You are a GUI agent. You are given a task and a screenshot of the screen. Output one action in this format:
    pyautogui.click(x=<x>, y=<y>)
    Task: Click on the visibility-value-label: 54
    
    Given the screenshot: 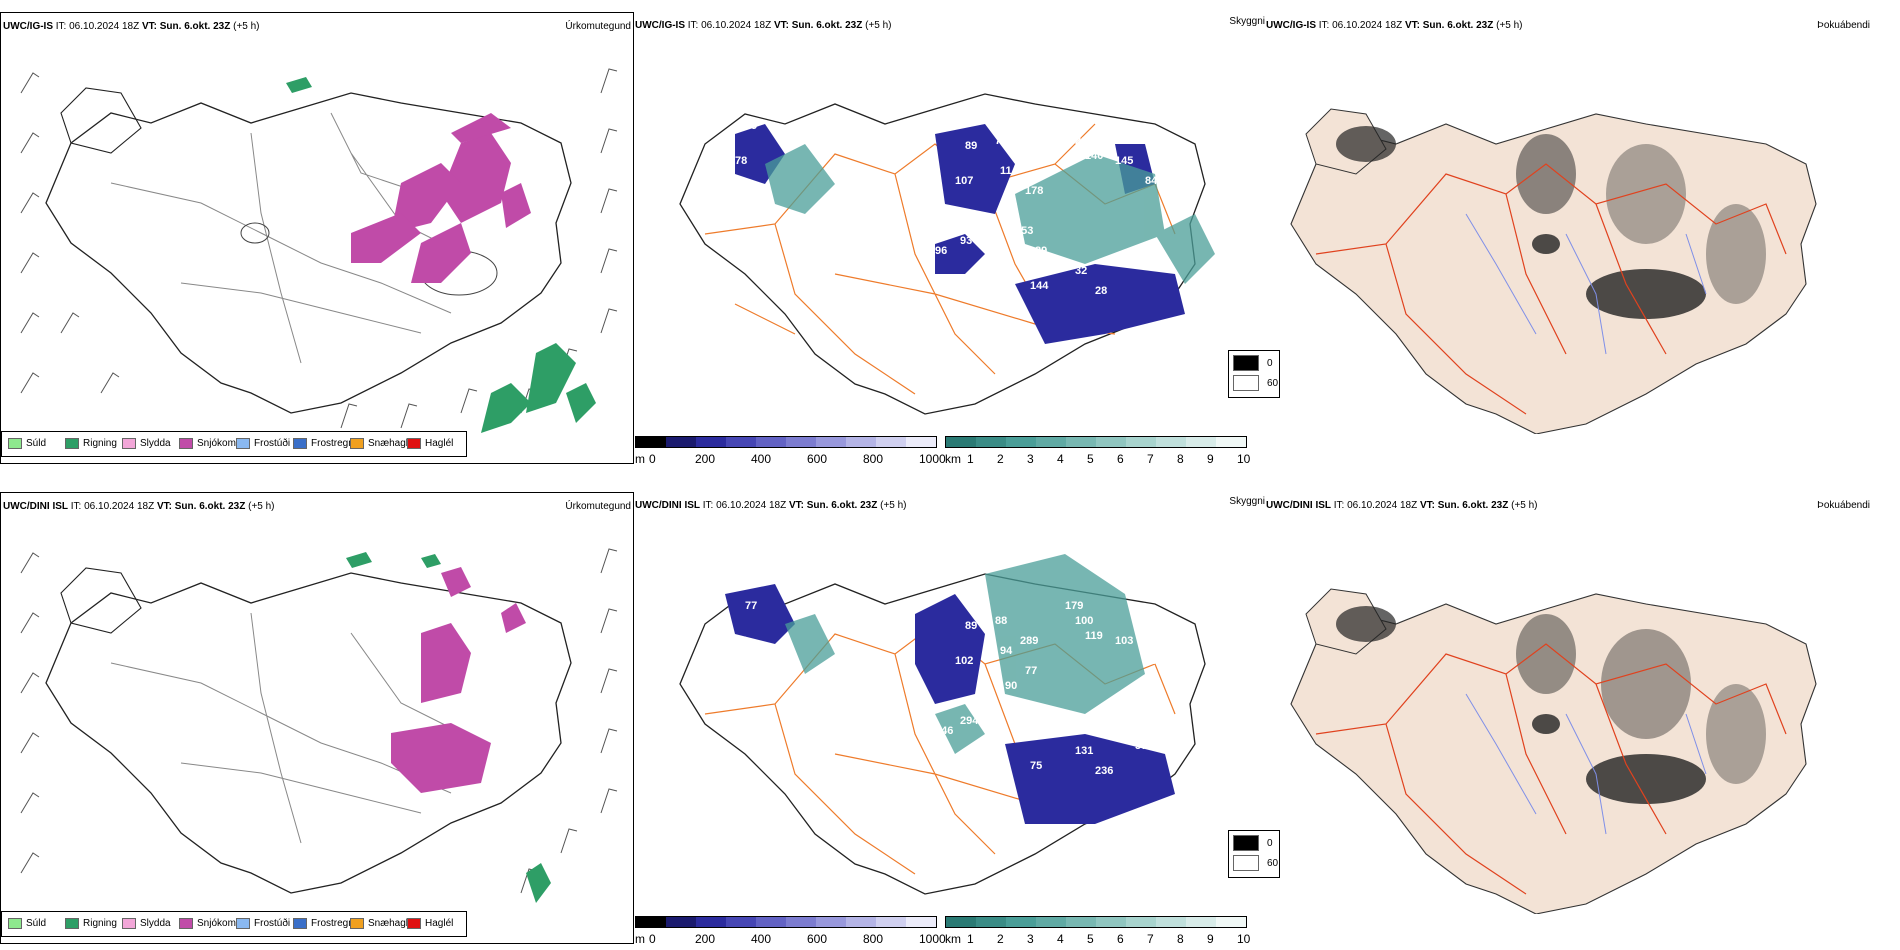 What is the action you would take?
    pyautogui.click(x=1166, y=191)
    